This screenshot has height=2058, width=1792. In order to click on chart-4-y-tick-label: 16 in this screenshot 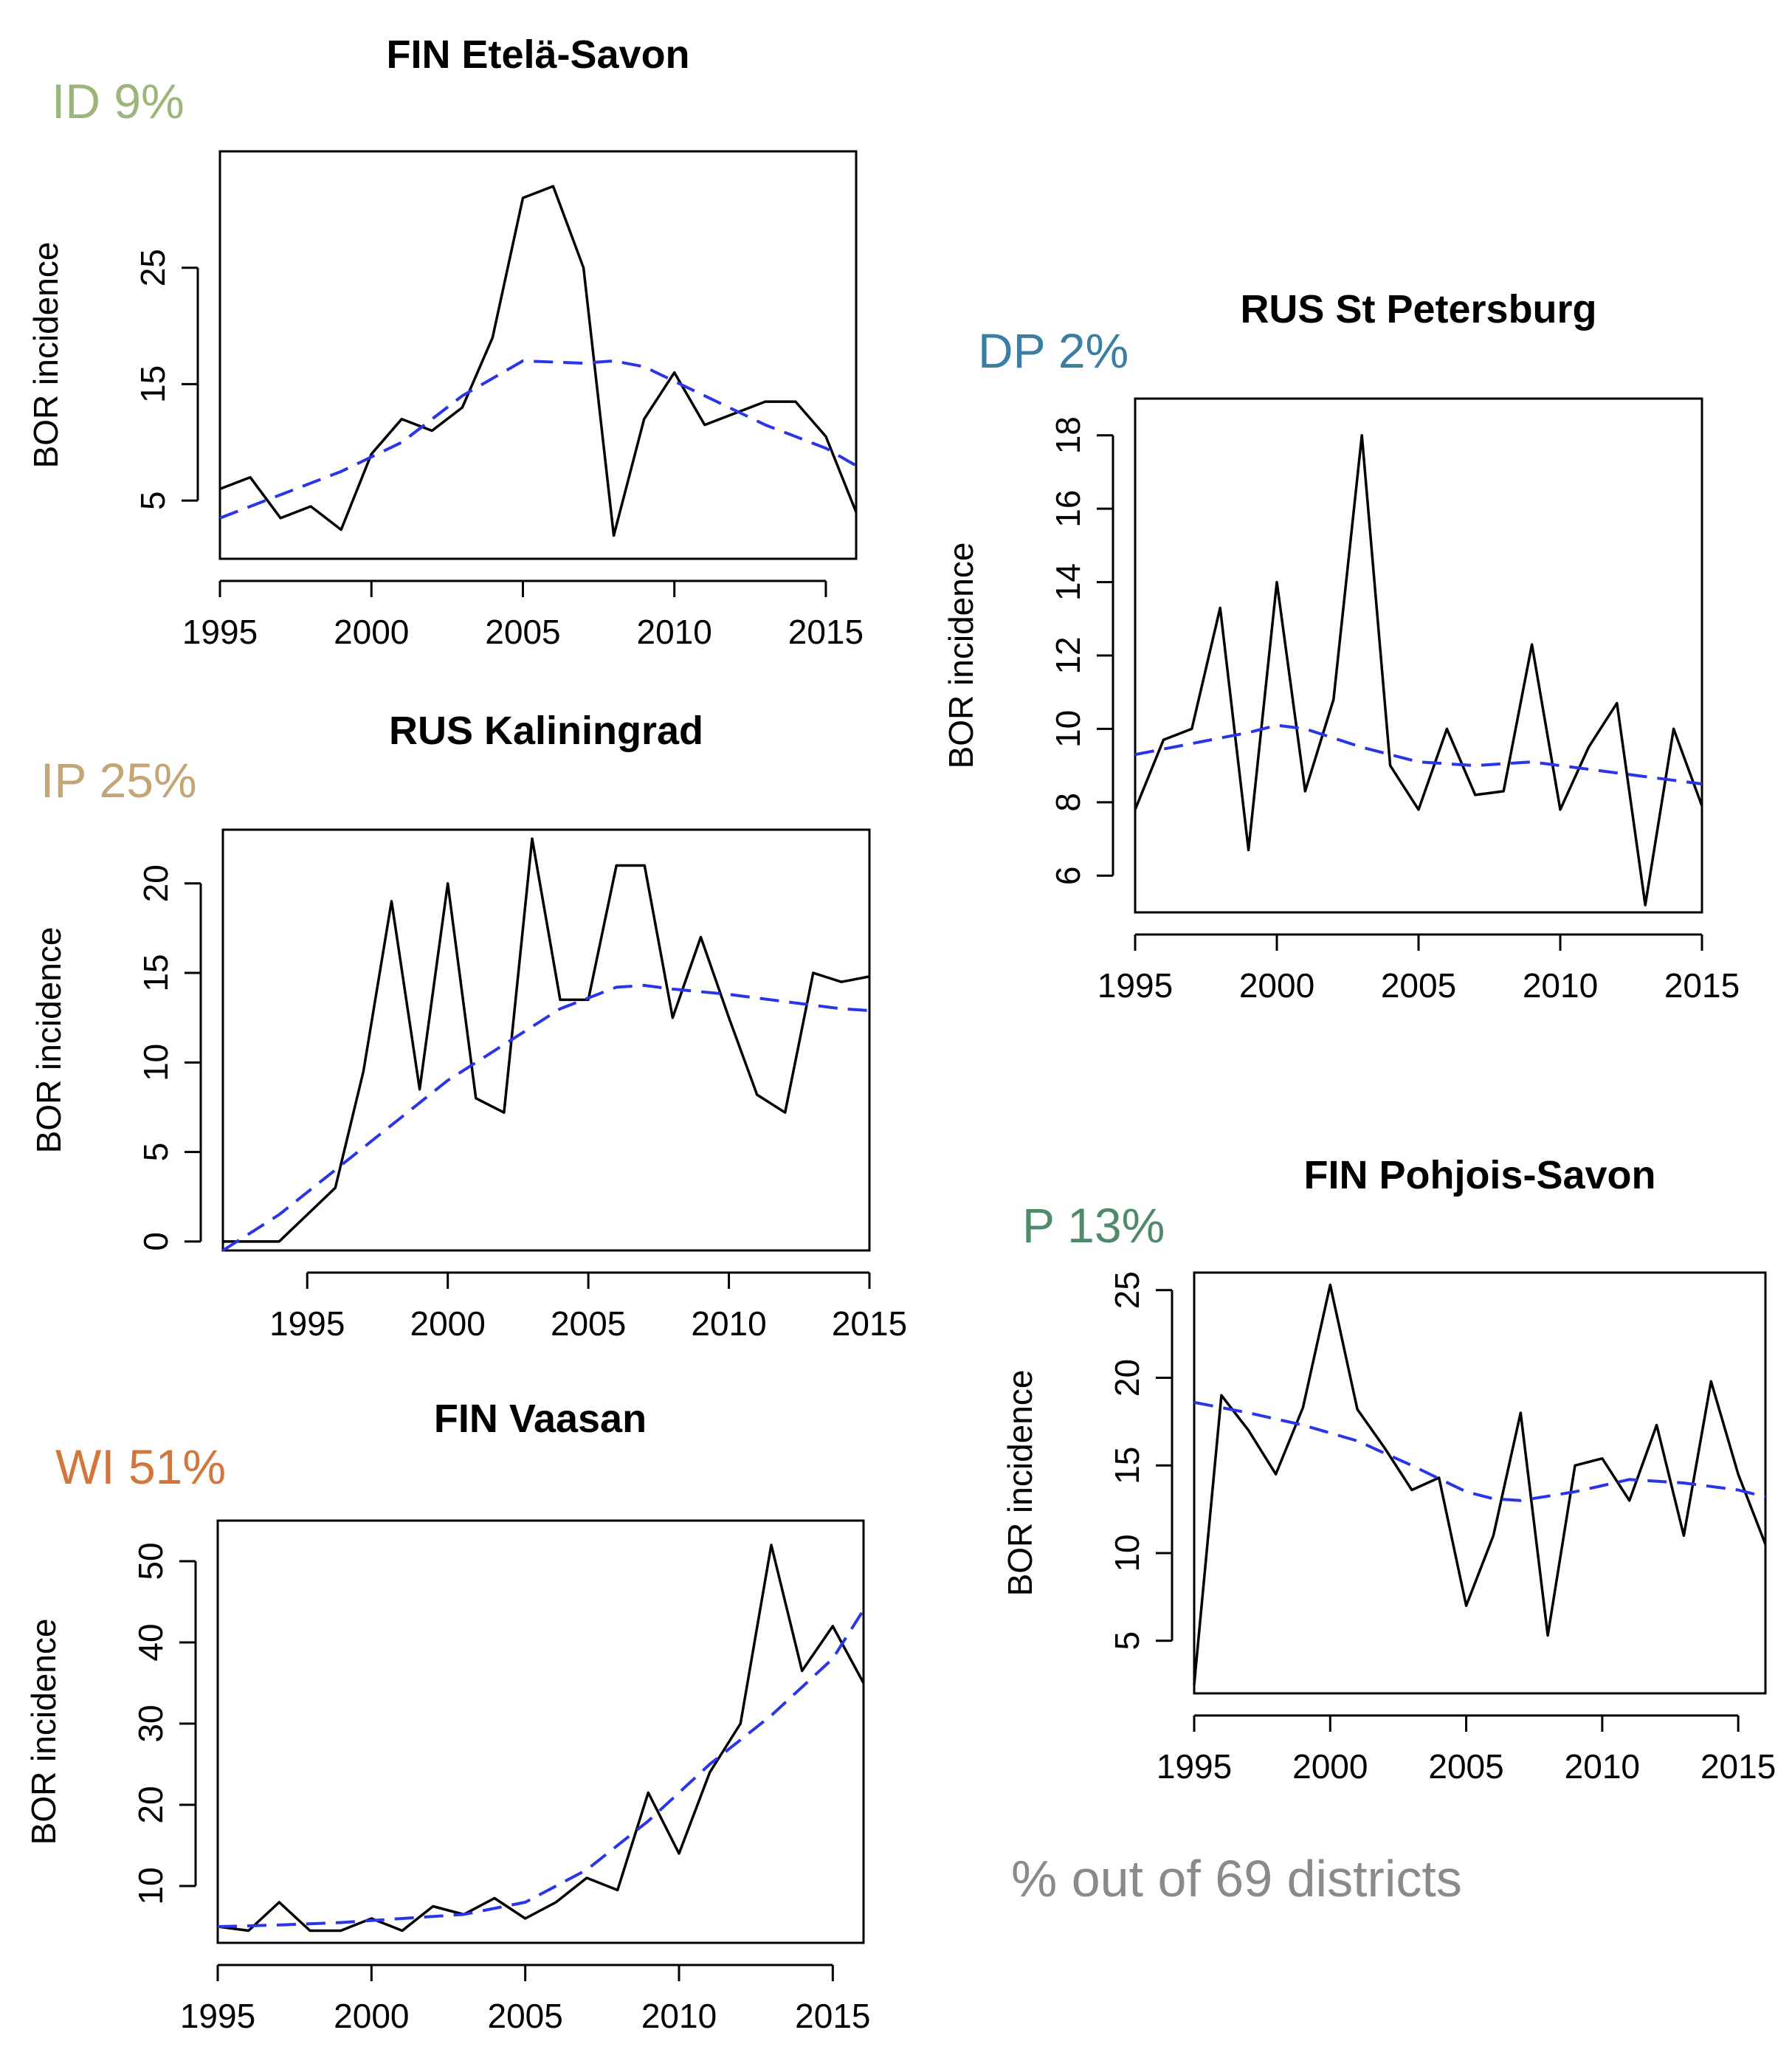, I will do `click(1068, 509)`.